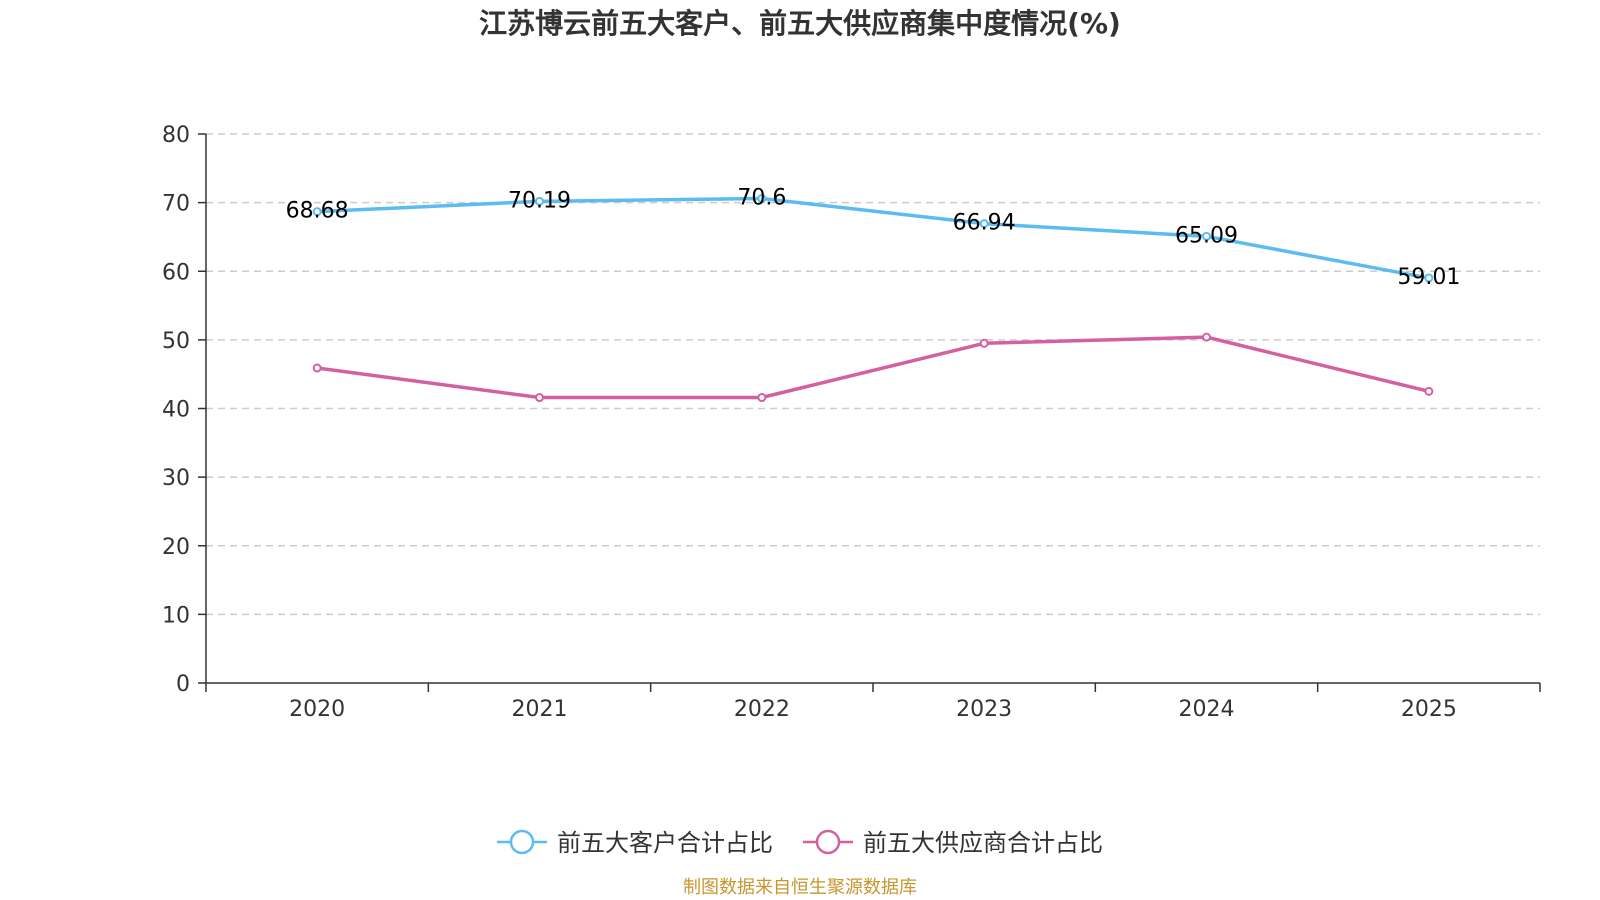 The height and width of the screenshot is (900, 1600). Describe the element at coordinates (176, 204) in the screenshot. I see `y-tick-label: 70` at that location.